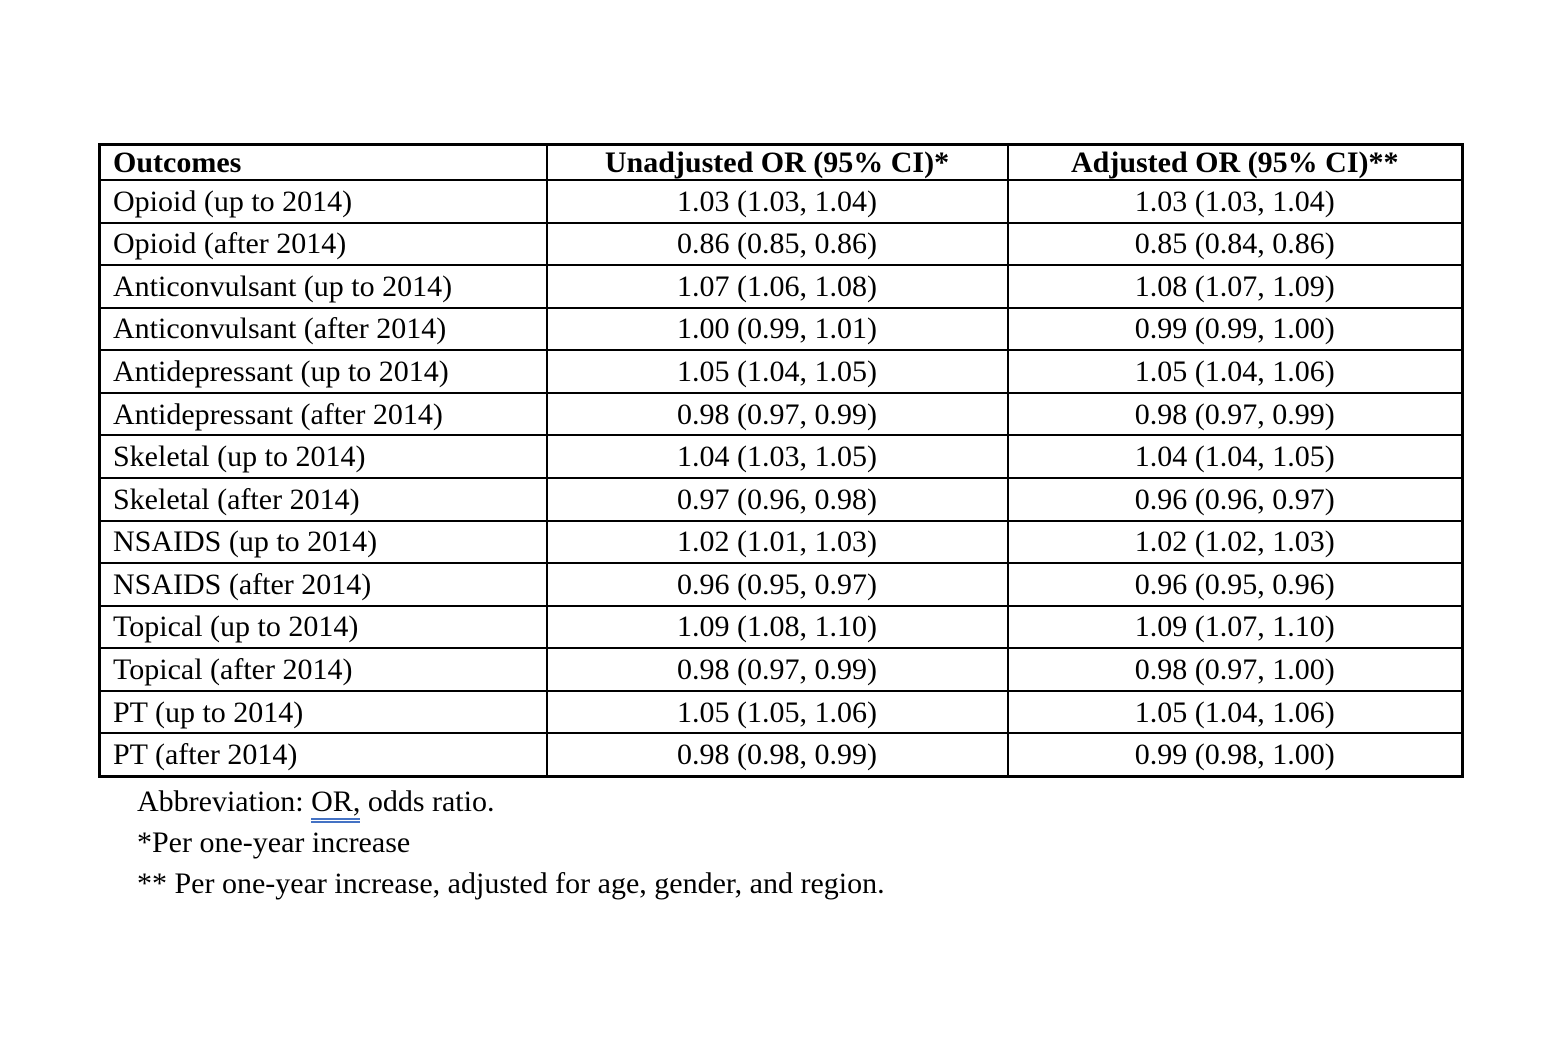  What do you see at coordinates (777, 286) in the screenshot?
I see `unadjusted-or-value: 1.07 (1.06, 1.08)` at bounding box center [777, 286].